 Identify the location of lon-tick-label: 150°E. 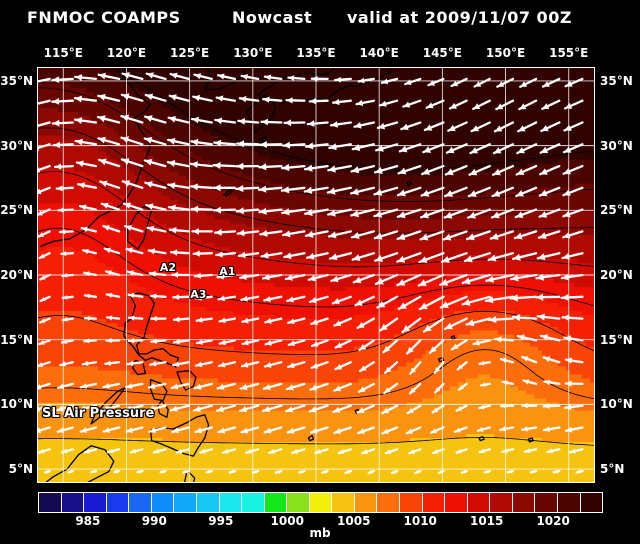
(505, 53).